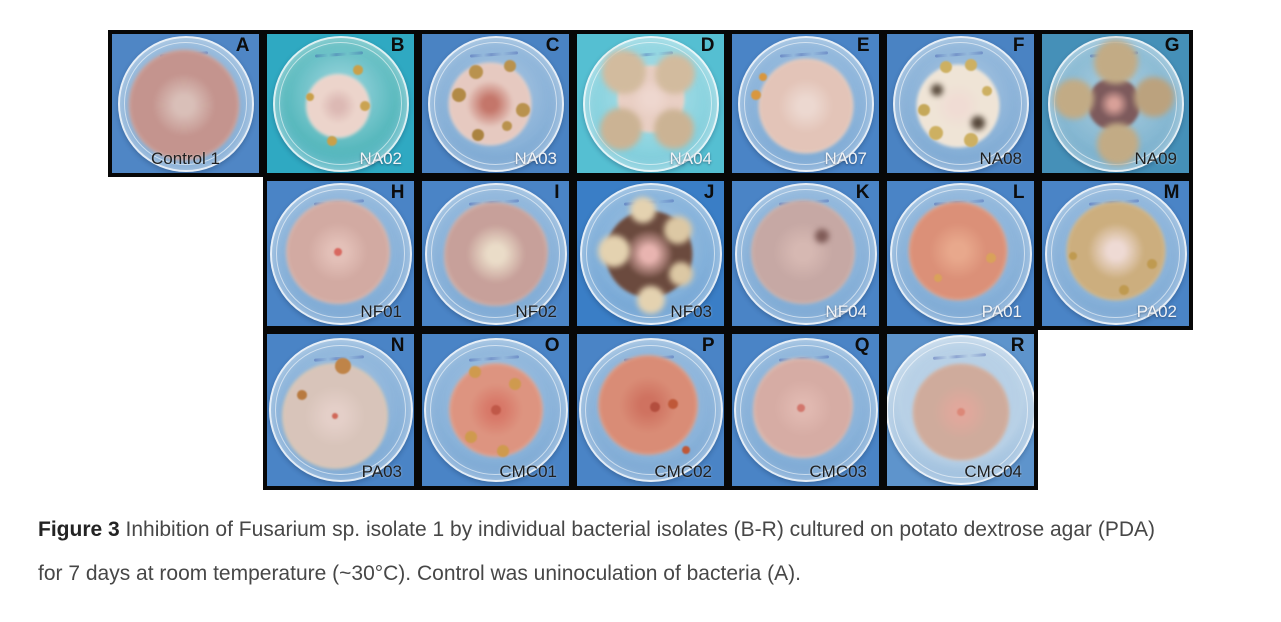 The width and height of the screenshot is (1281, 622). I want to click on panel-R: R CMC04, so click(960, 410).